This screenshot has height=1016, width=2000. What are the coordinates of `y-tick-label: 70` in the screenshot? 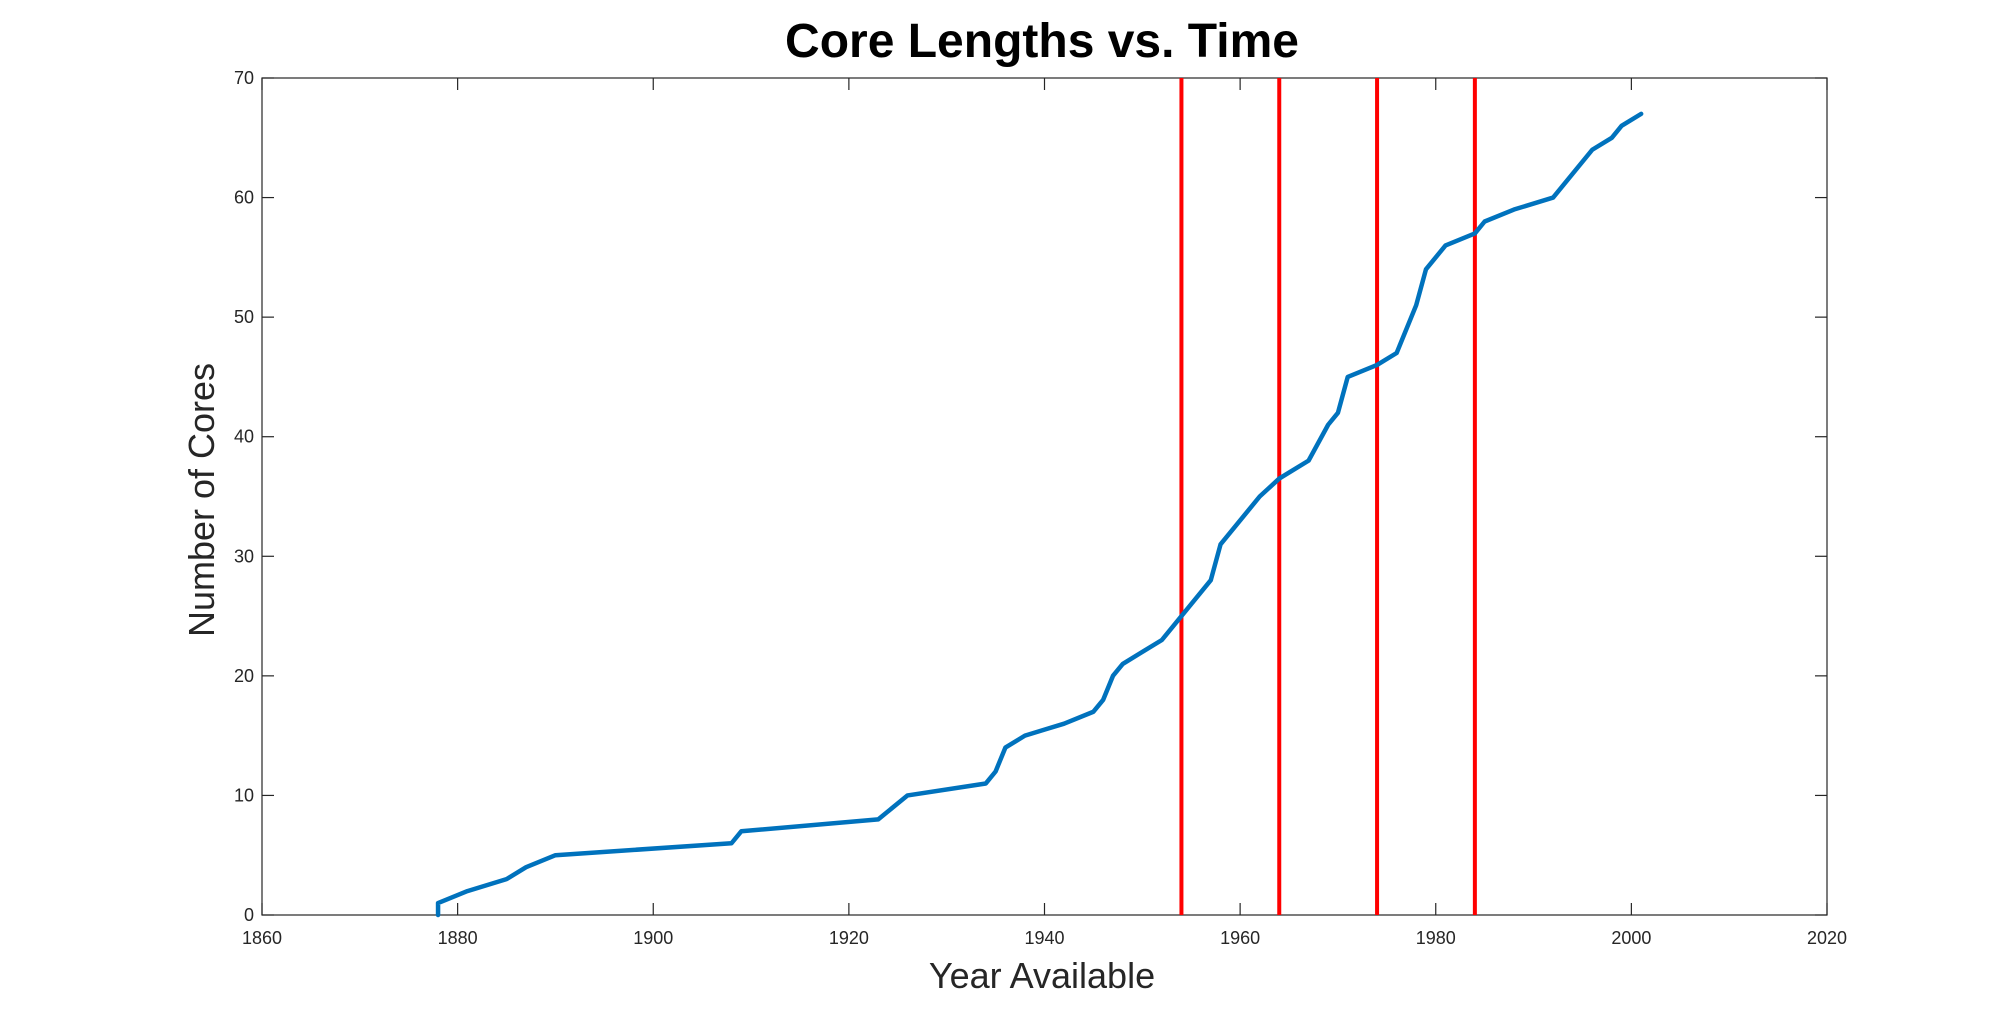 It's located at (244, 78).